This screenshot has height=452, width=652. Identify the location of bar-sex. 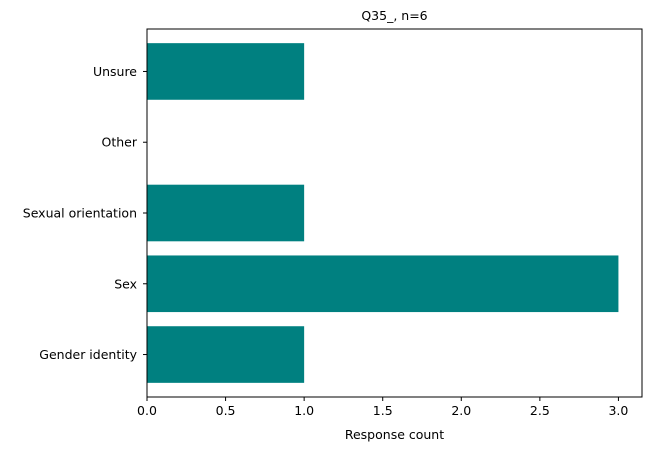
(383, 284).